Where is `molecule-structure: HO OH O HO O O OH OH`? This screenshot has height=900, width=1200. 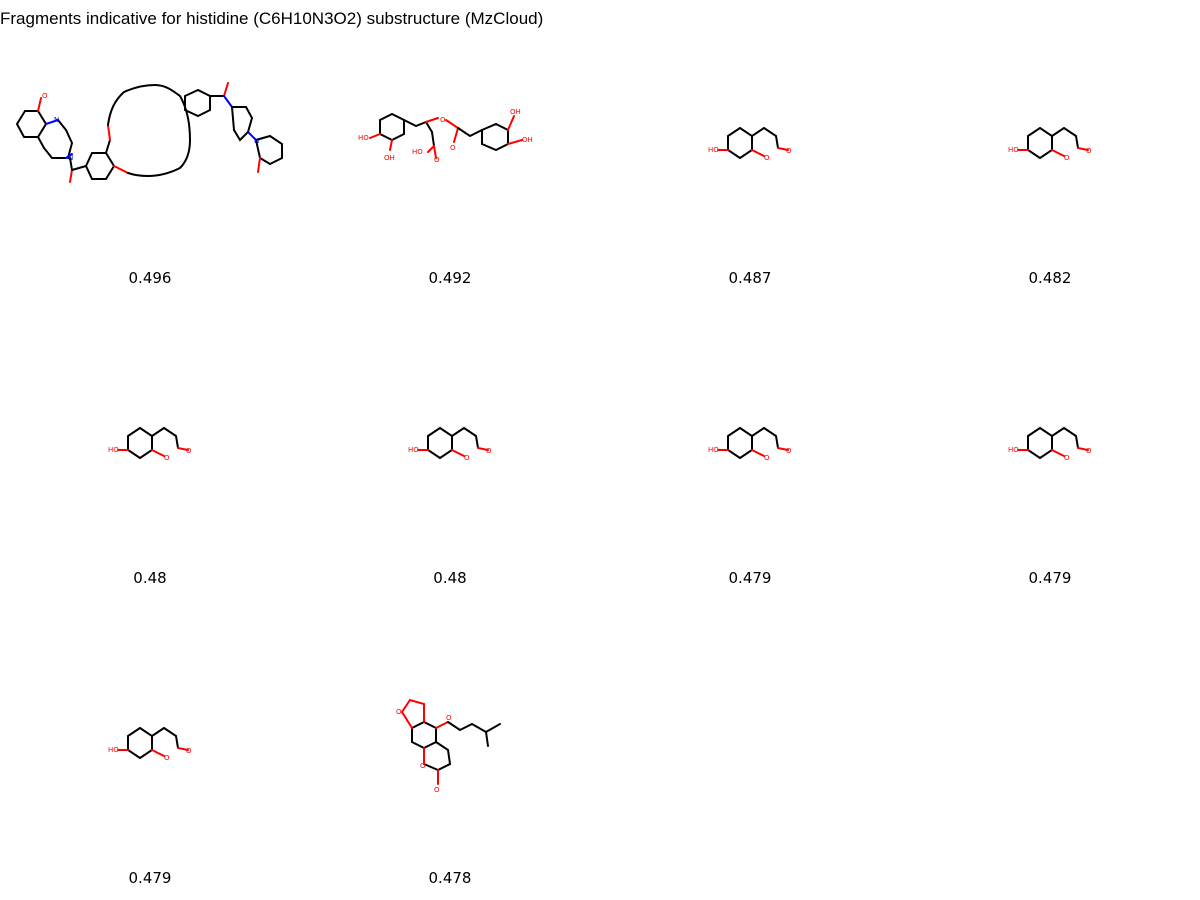 molecule-structure: HO OH O HO O O OH OH is located at coordinates (445, 136).